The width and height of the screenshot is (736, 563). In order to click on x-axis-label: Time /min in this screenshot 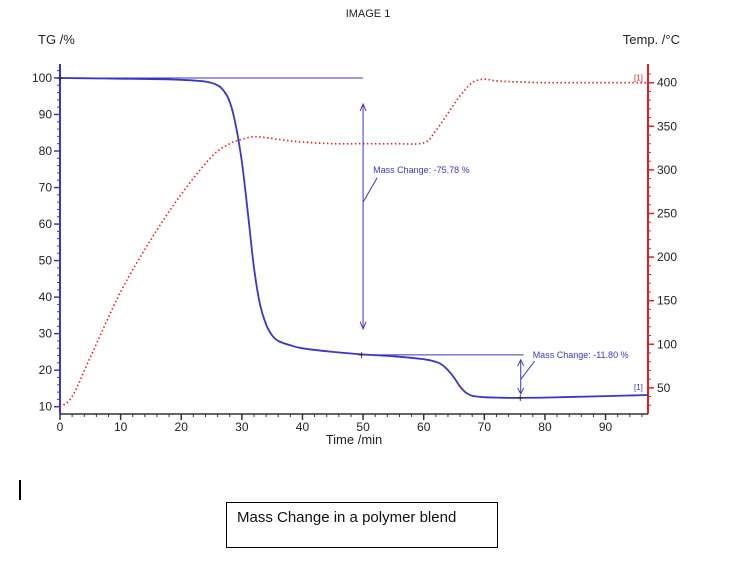, I will do `click(354, 439)`.